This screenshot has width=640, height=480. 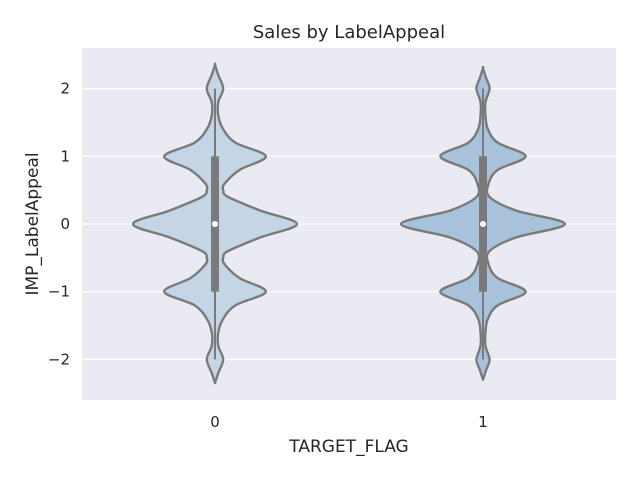 I want to click on y-tick-labels: 2 1 0 −1 −2, so click(x=59, y=224).